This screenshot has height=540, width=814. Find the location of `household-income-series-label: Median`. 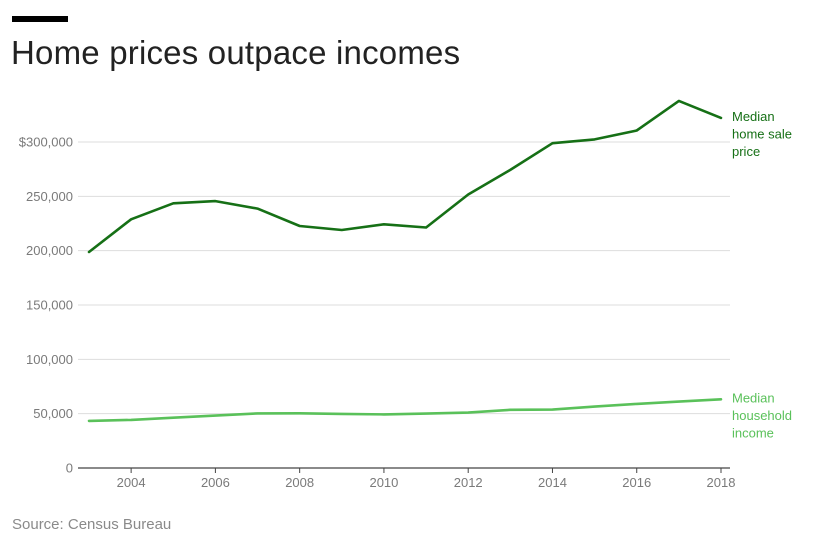

household-income-series-label: Median is located at coordinates (753, 397).